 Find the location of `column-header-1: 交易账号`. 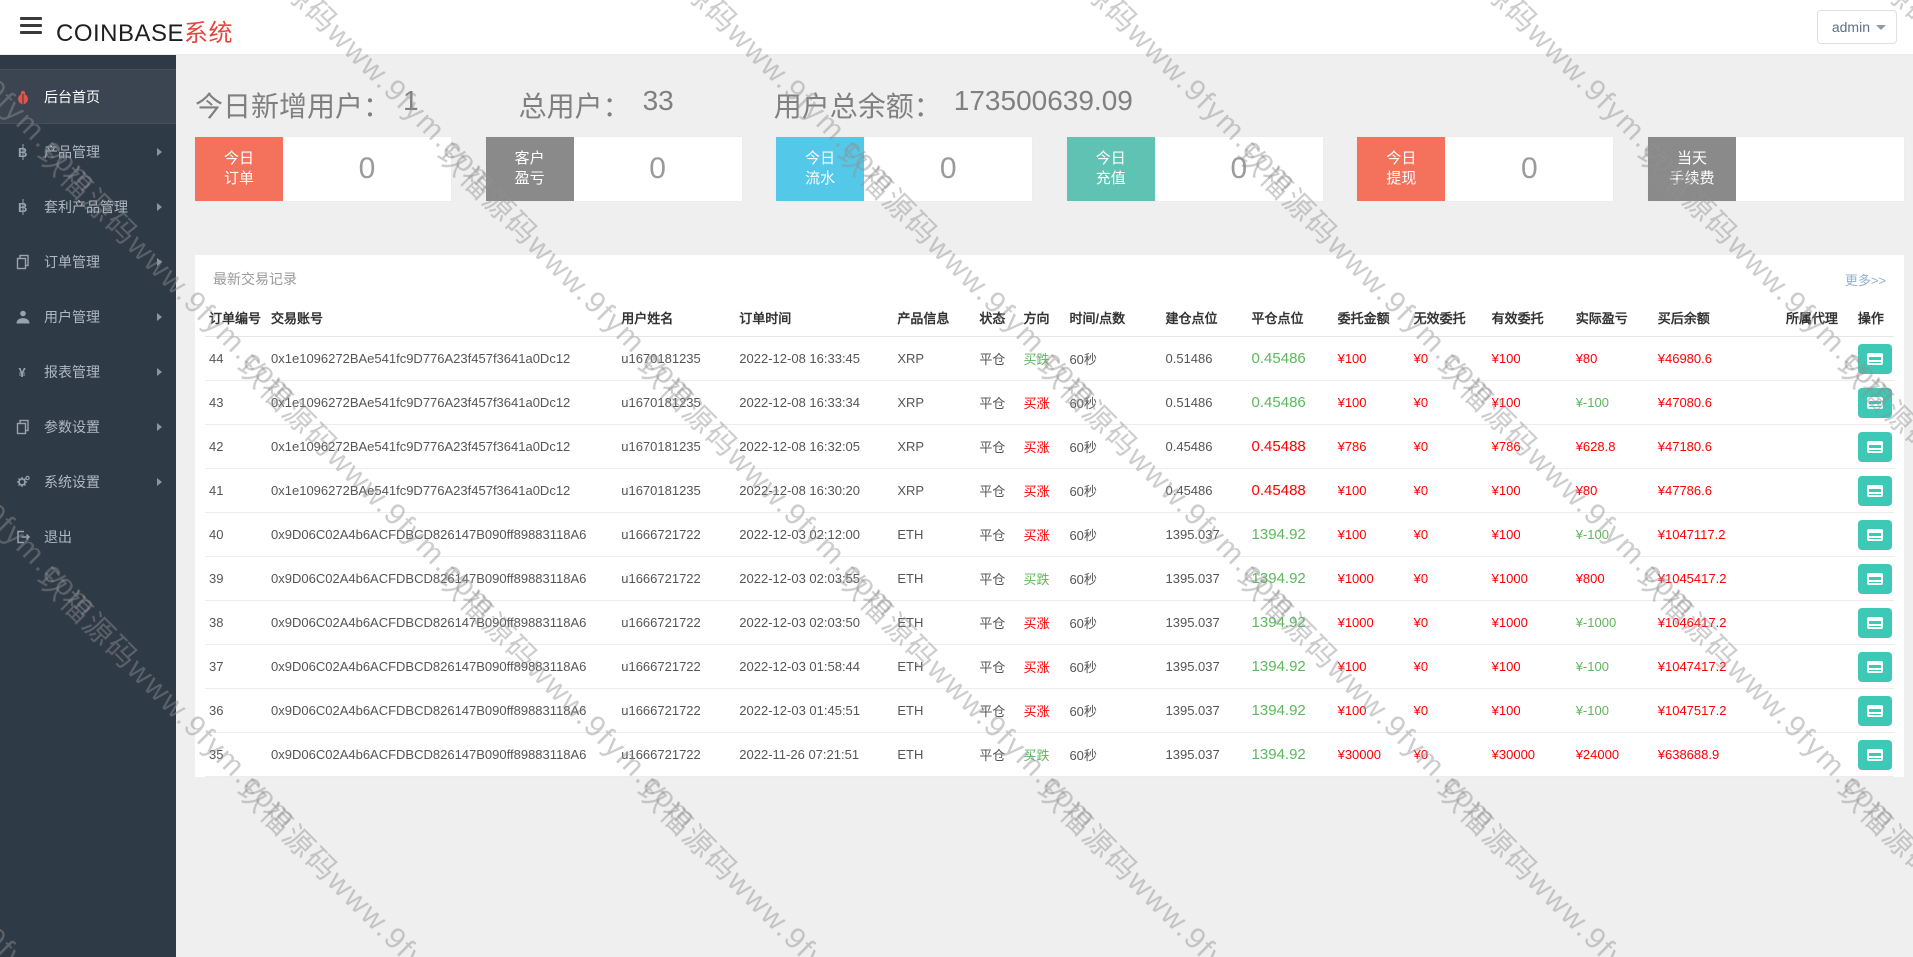

column-header-1: 交易账号 is located at coordinates (442, 318).